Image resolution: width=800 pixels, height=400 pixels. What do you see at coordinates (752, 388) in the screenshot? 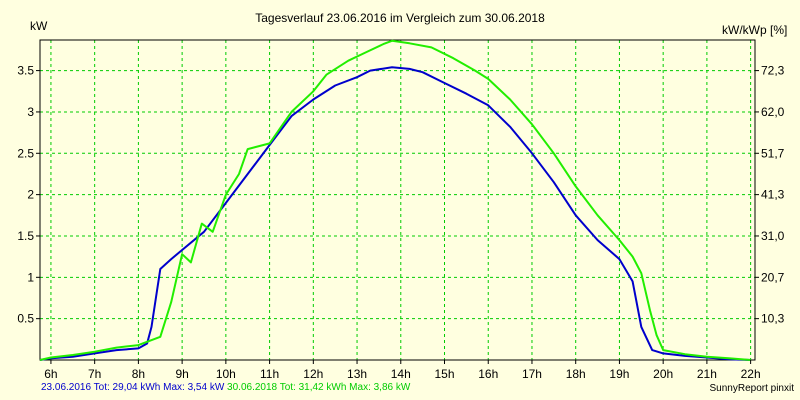
I see `footer-credit: SunnyReport pinxit` at bounding box center [752, 388].